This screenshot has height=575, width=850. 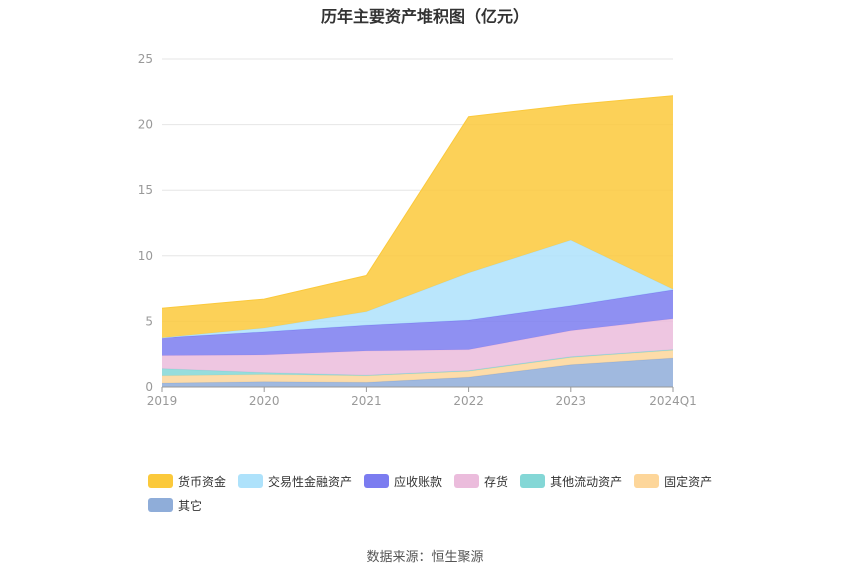 I want to click on legend-label: 其他流动资产, so click(x=586, y=481).